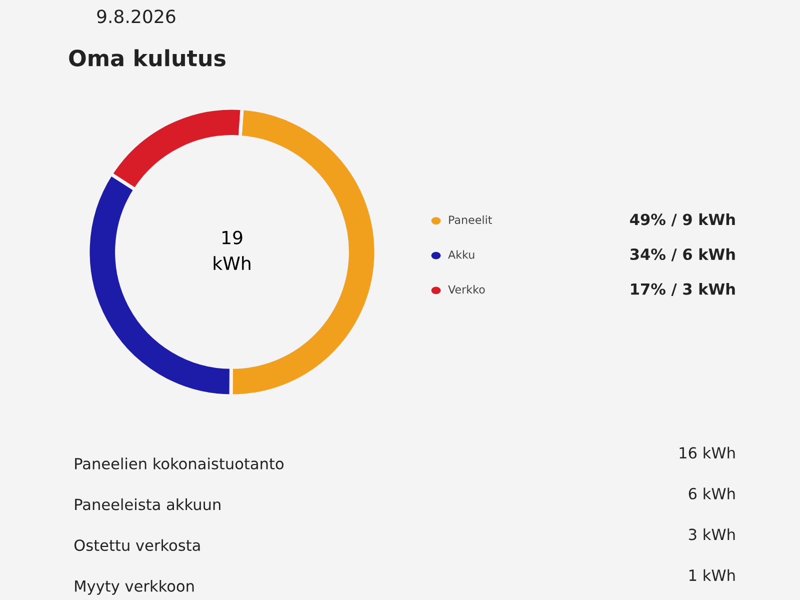  What do you see at coordinates (134, 587) in the screenshot?
I see `text: Myyty verkkoon` at bounding box center [134, 587].